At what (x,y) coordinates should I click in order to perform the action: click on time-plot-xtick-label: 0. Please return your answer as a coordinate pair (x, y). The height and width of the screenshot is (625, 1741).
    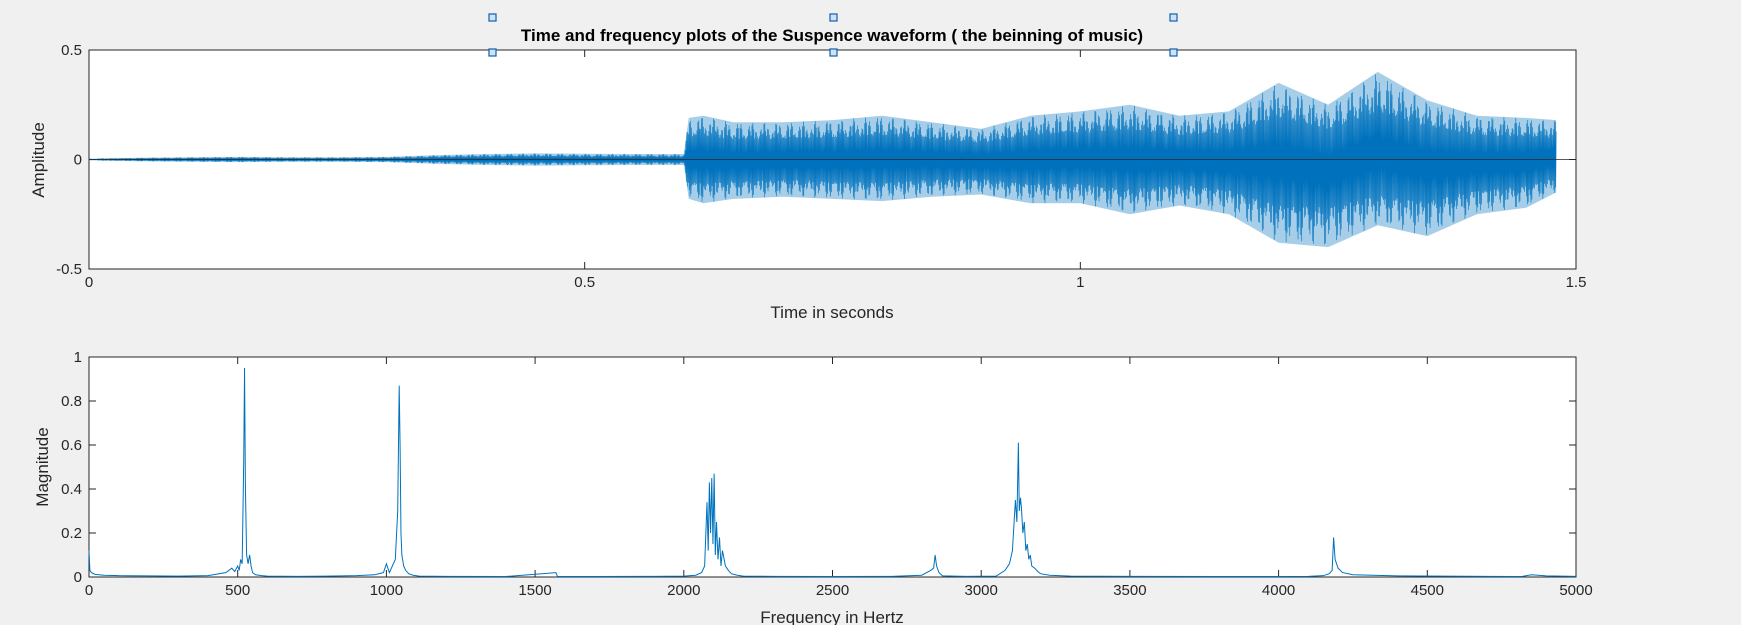
    Looking at the image, I should click on (89, 282).